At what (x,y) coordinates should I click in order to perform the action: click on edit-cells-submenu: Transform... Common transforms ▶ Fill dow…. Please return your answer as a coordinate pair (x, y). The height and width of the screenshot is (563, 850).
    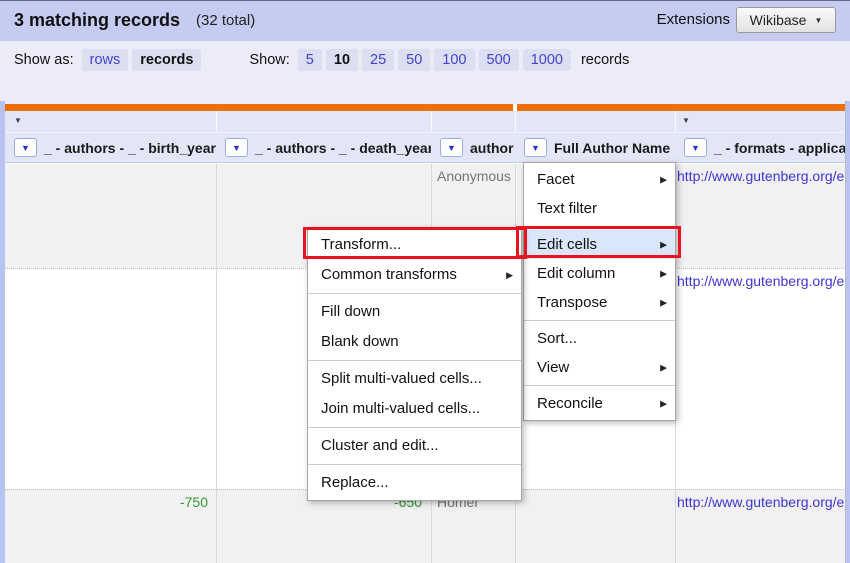
    Looking at the image, I should click on (414, 364).